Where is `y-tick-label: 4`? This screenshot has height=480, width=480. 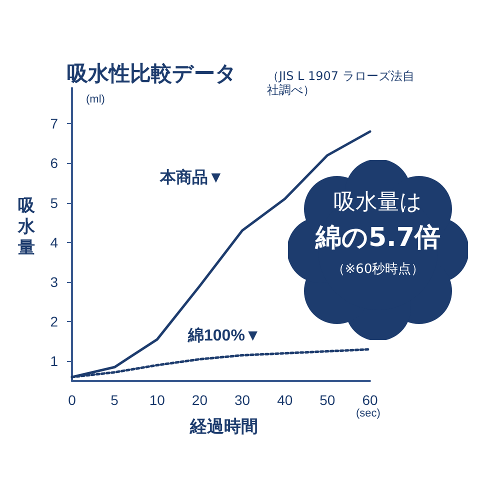 y-tick-label: 4 is located at coordinates (54, 242).